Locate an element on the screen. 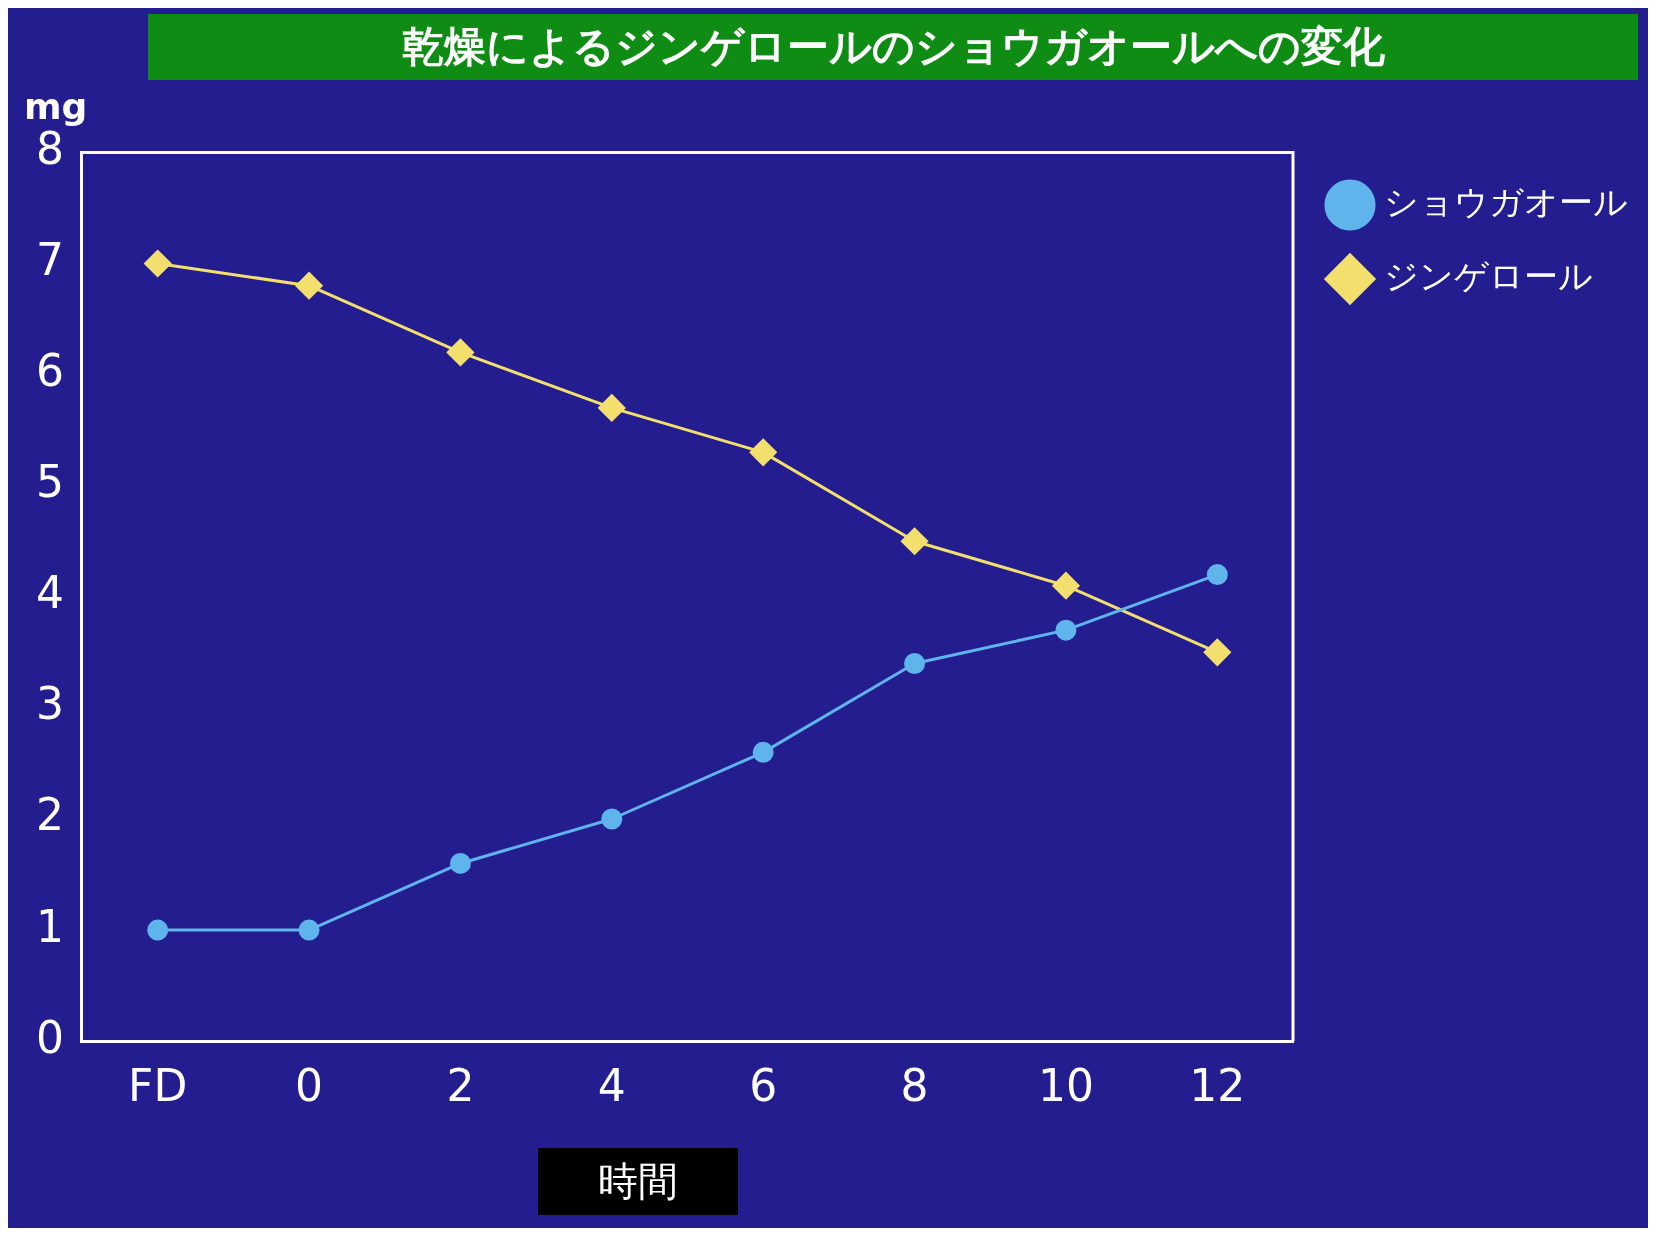 The width and height of the screenshot is (1656, 1236). y-tick-label: 5 is located at coordinates (49, 482).